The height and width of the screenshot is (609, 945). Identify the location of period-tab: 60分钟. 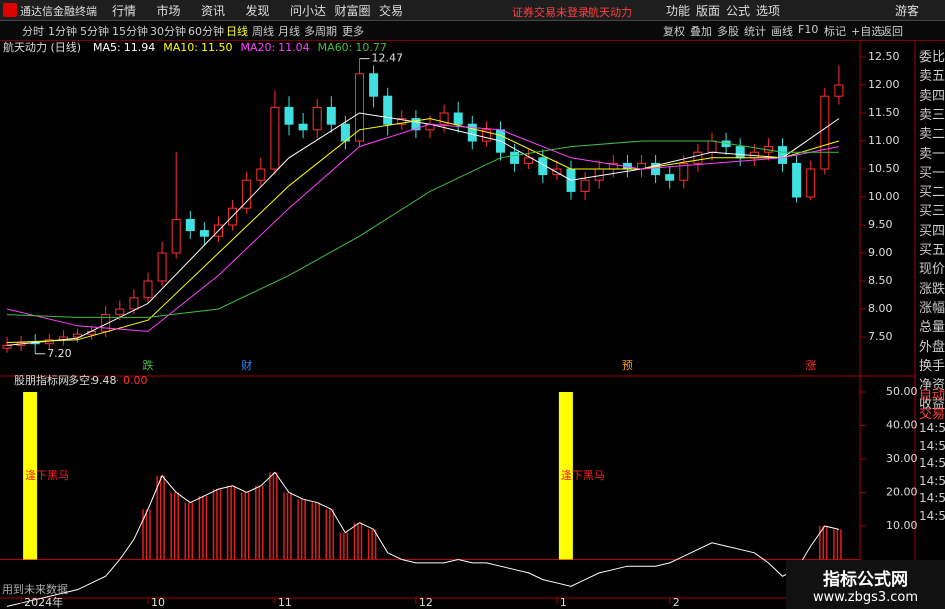
(206, 31).